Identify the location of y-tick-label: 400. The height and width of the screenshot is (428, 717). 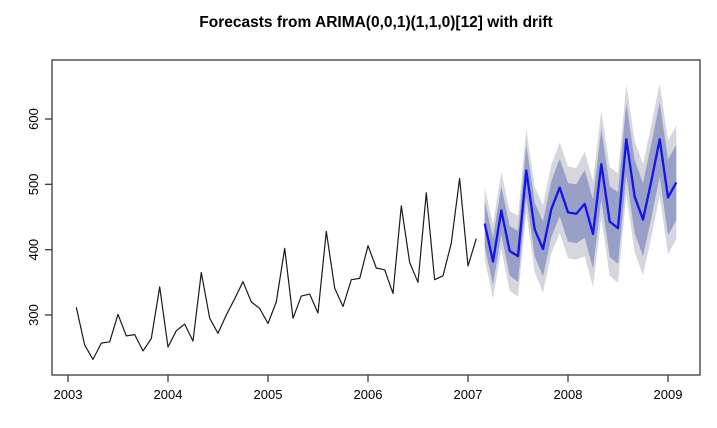
(33, 250).